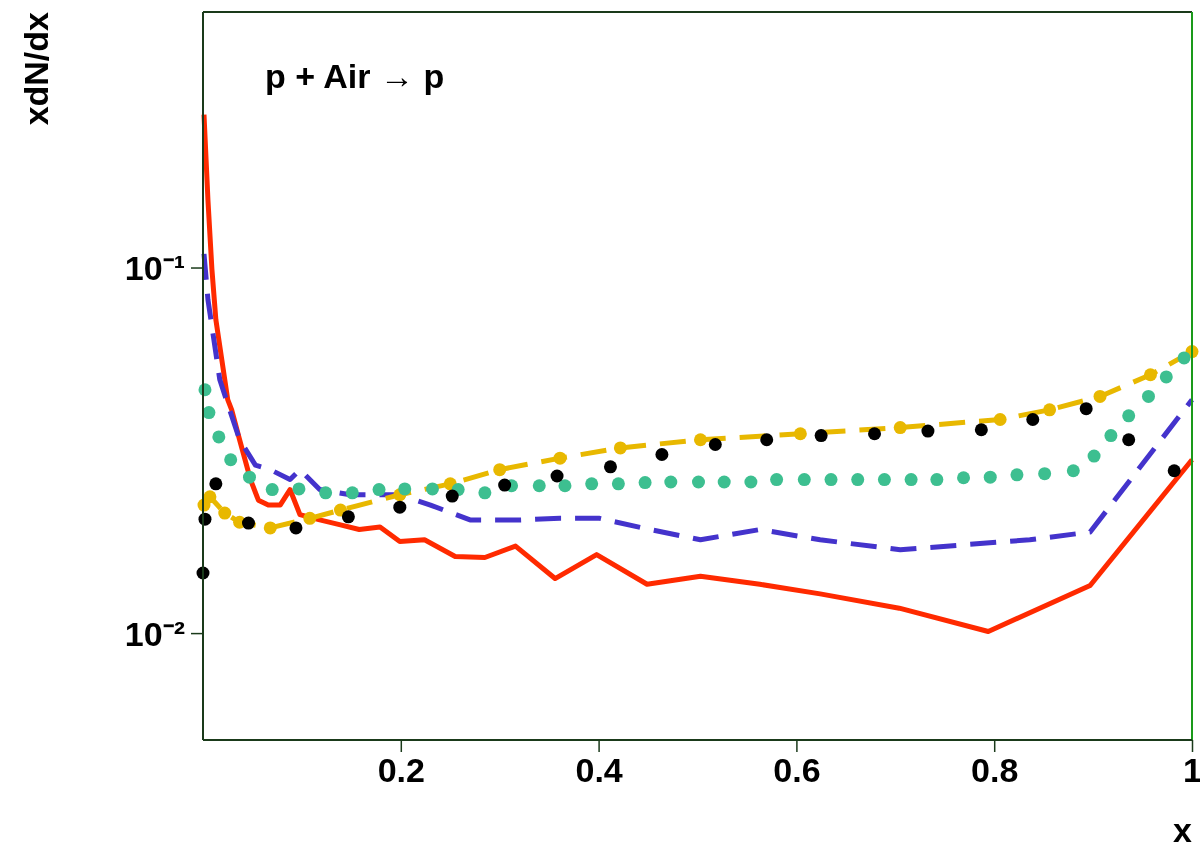 This screenshot has width=1200, height=850. What do you see at coordinates (797, 770) in the screenshot?
I see `x-tick-label: 0.6` at bounding box center [797, 770].